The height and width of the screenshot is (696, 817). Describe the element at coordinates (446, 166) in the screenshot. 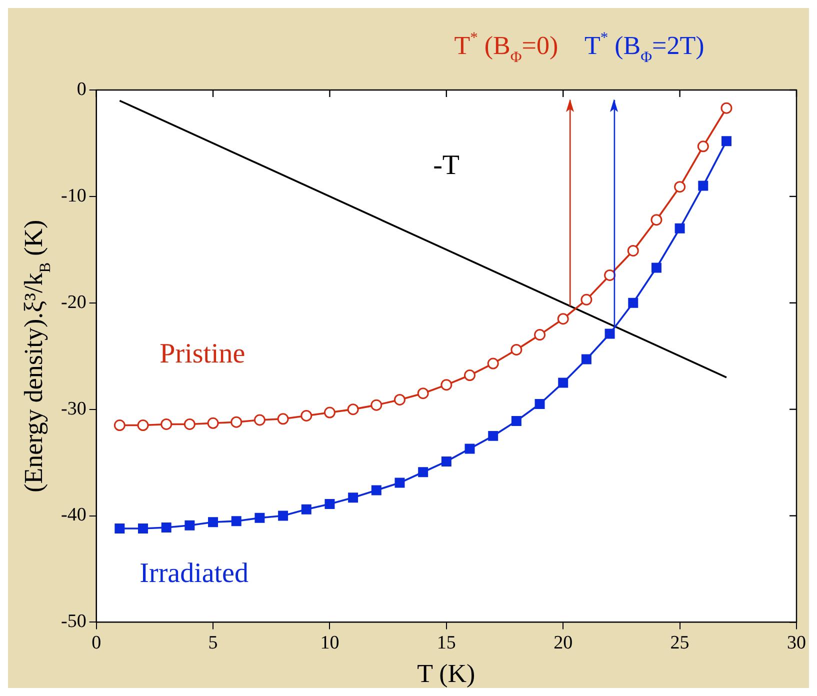

I see `text: -T` at that location.